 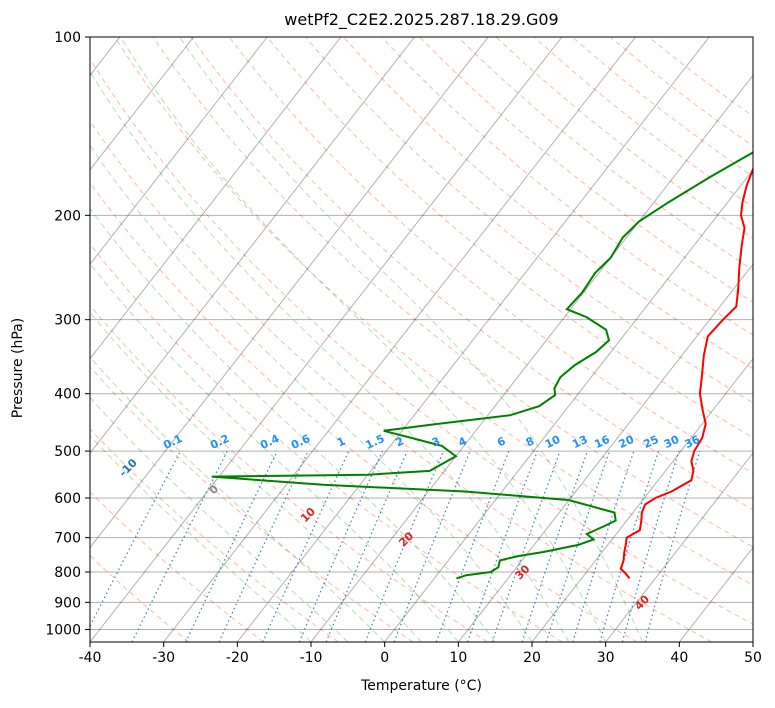 What do you see at coordinates (679, 658) in the screenshot?
I see `x-tick-label: 40` at bounding box center [679, 658].